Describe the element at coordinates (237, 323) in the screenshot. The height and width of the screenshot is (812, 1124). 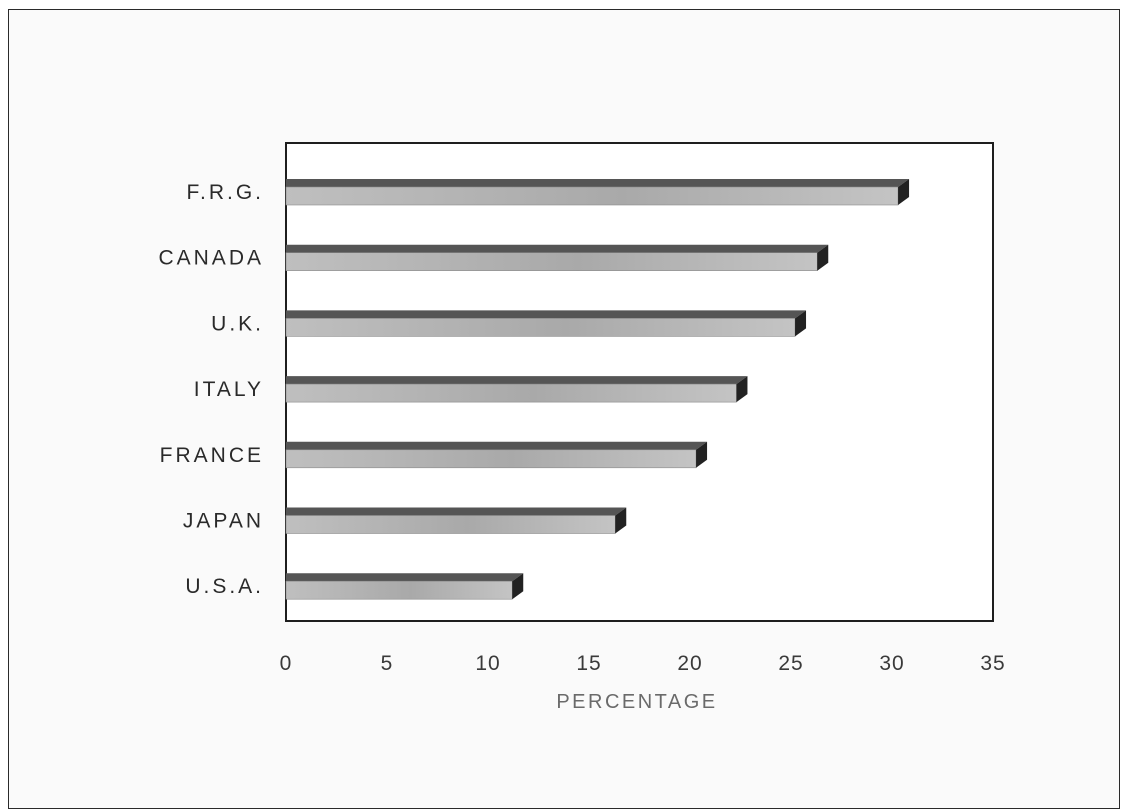
I see `category-label: U.K.` at that location.